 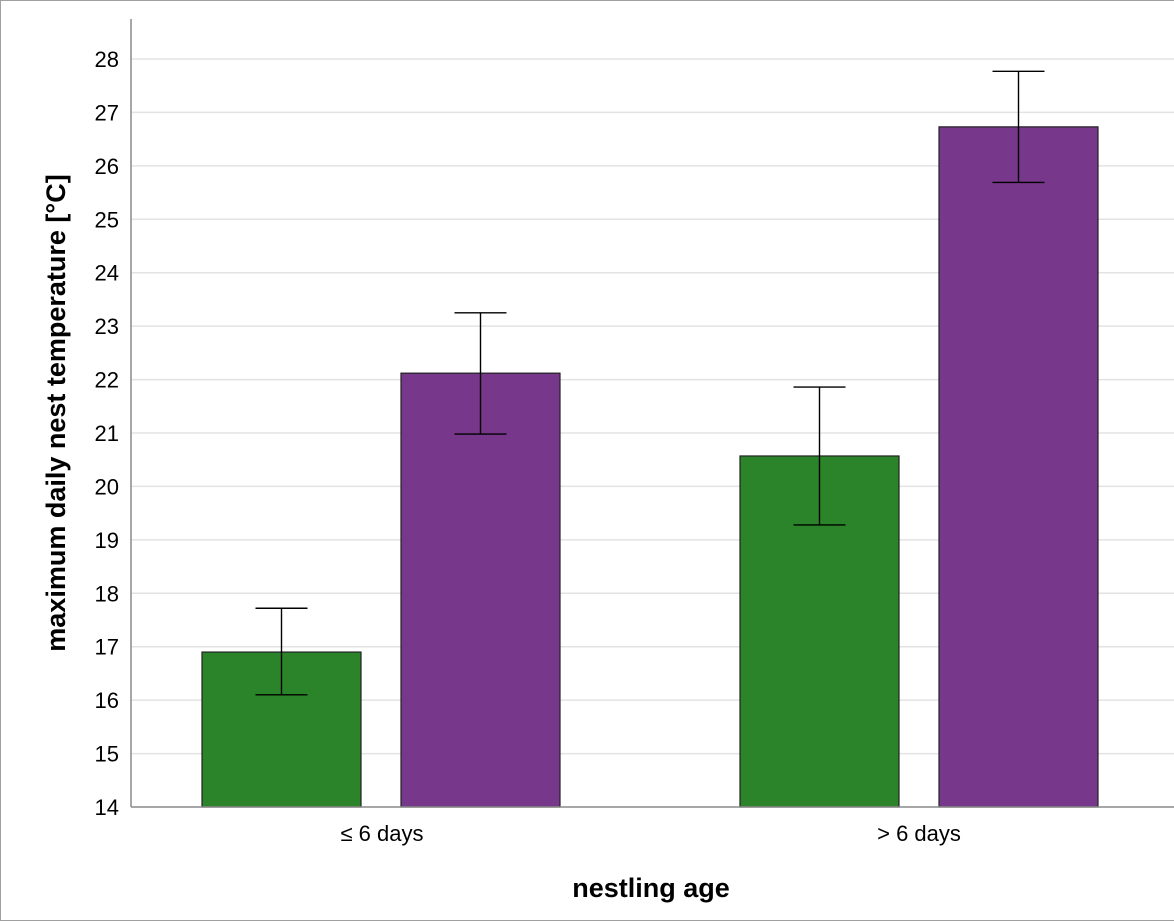 What do you see at coordinates (107, 273) in the screenshot?
I see `y-tick-label: 24` at bounding box center [107, 273].